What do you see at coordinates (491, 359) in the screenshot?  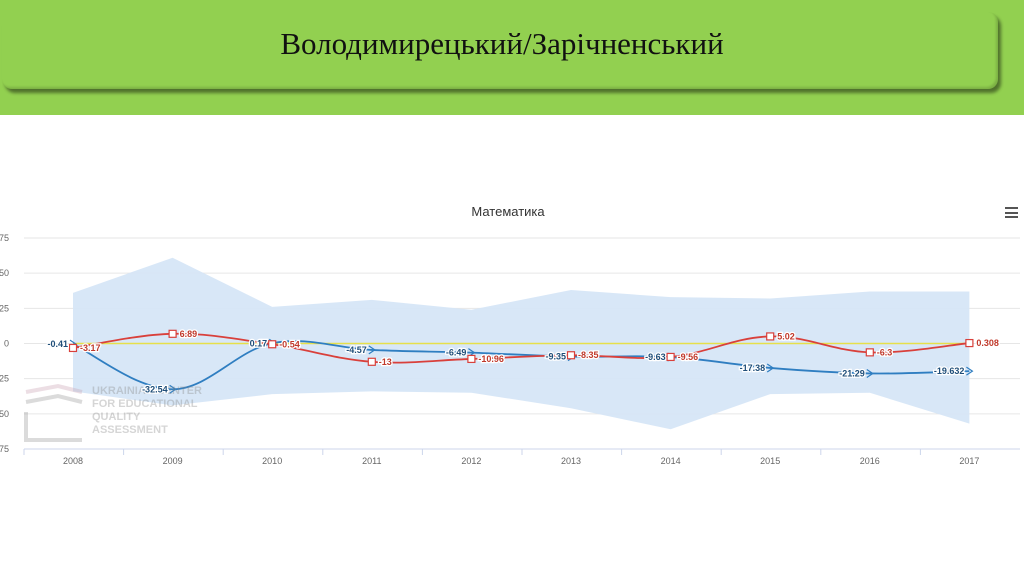 I see `data-label: -10.96` at bounding box center [491, 359].